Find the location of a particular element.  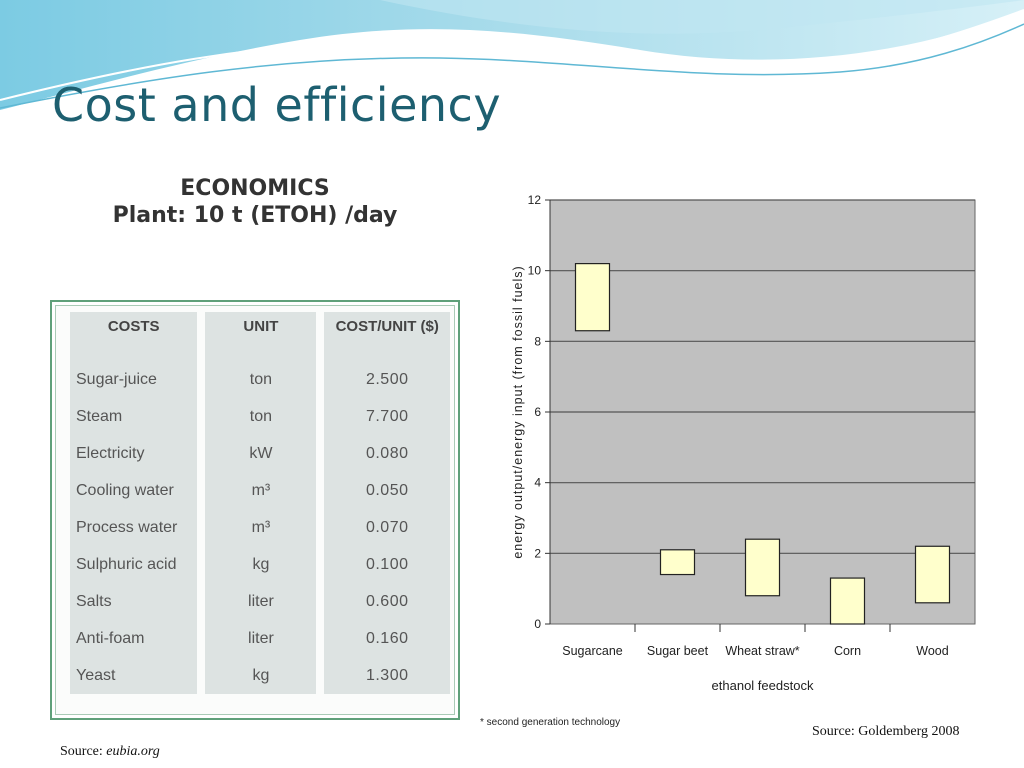

cost-value-cell: 2.500 is located at coordinates (387, 380).